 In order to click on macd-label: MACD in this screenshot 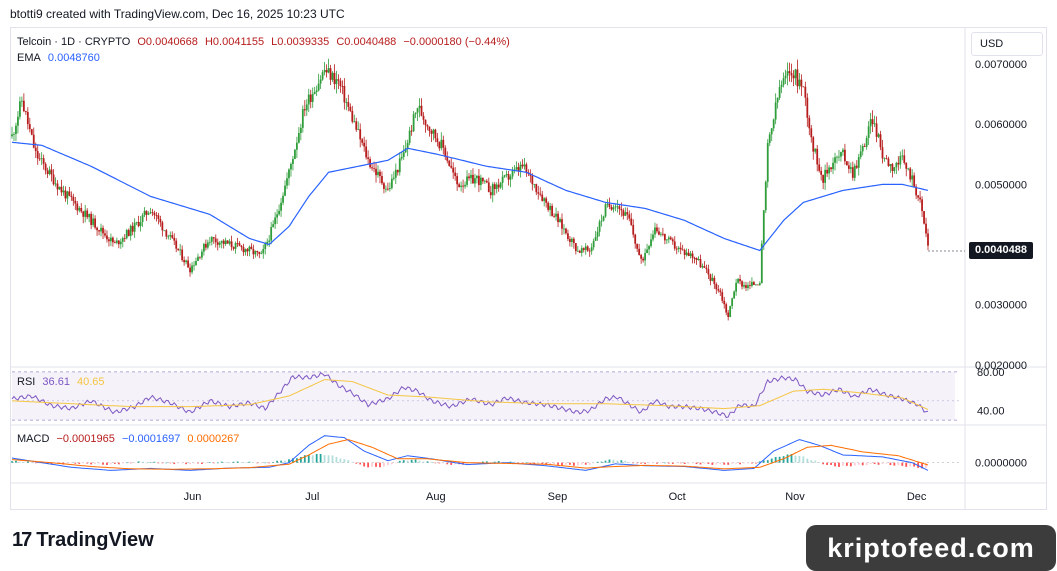, I will do `click(33, 439)`.